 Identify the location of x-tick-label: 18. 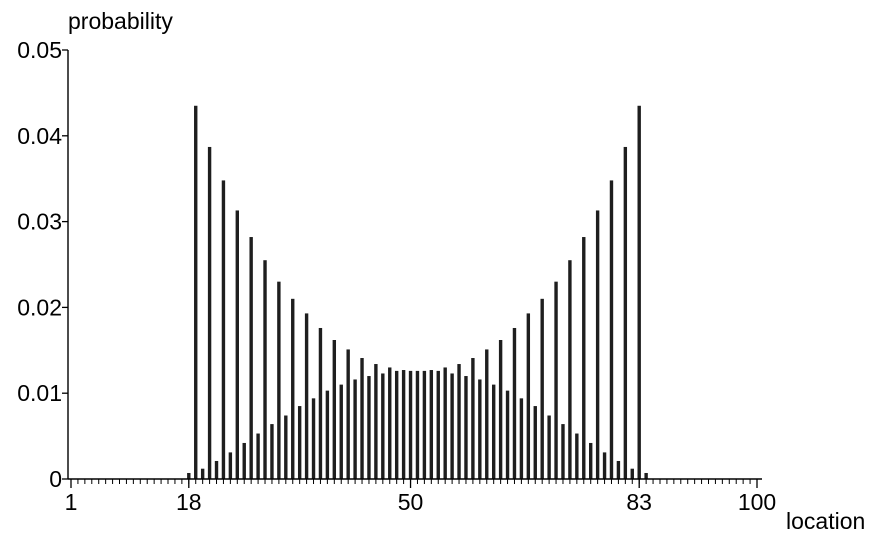
(189, 502).